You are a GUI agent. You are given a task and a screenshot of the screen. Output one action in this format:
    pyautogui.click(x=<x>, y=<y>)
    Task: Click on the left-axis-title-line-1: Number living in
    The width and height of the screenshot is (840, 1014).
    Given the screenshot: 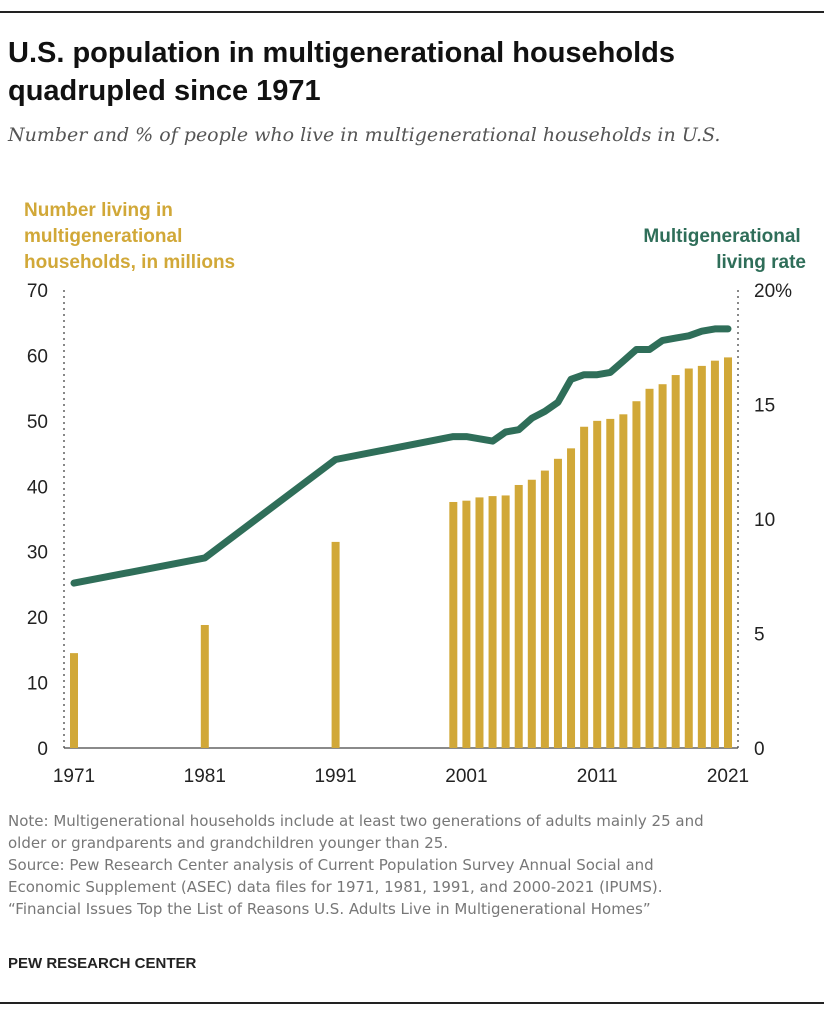 What is the action you would take?
    pyautogui.click(x=98, y=210)
    